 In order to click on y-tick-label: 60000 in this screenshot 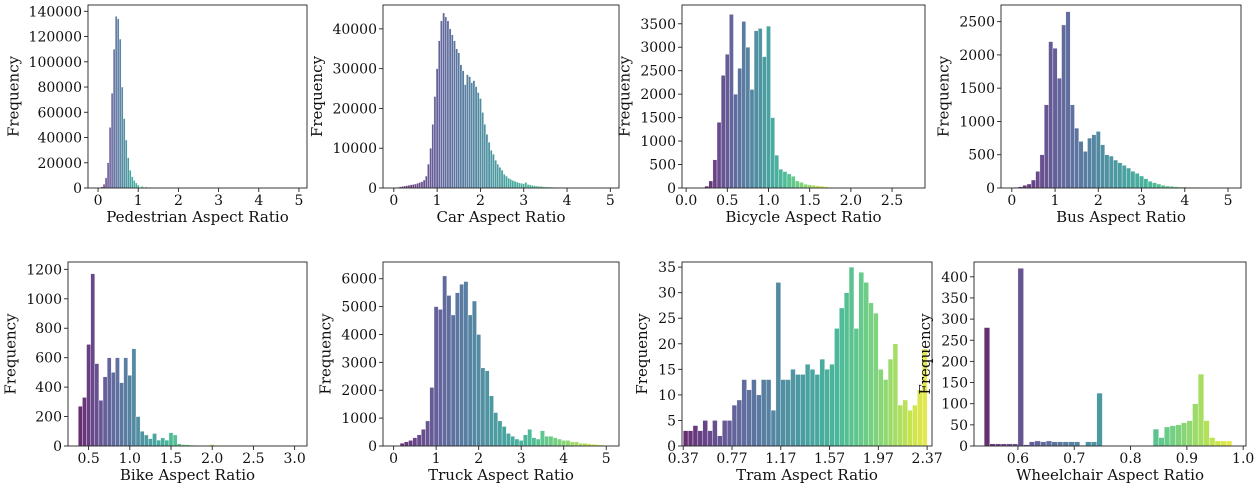, I will do `click(59, 113)`.